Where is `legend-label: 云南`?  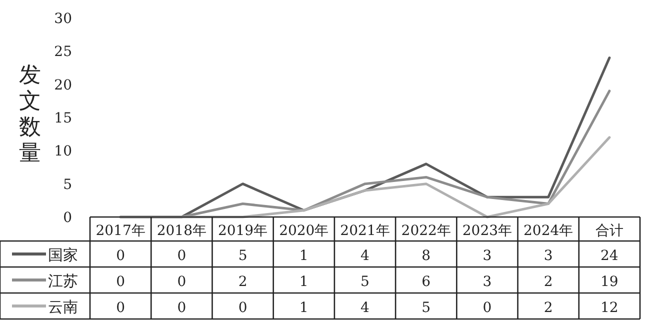 legend-label: 云南 is located at coordinates (63, 307).